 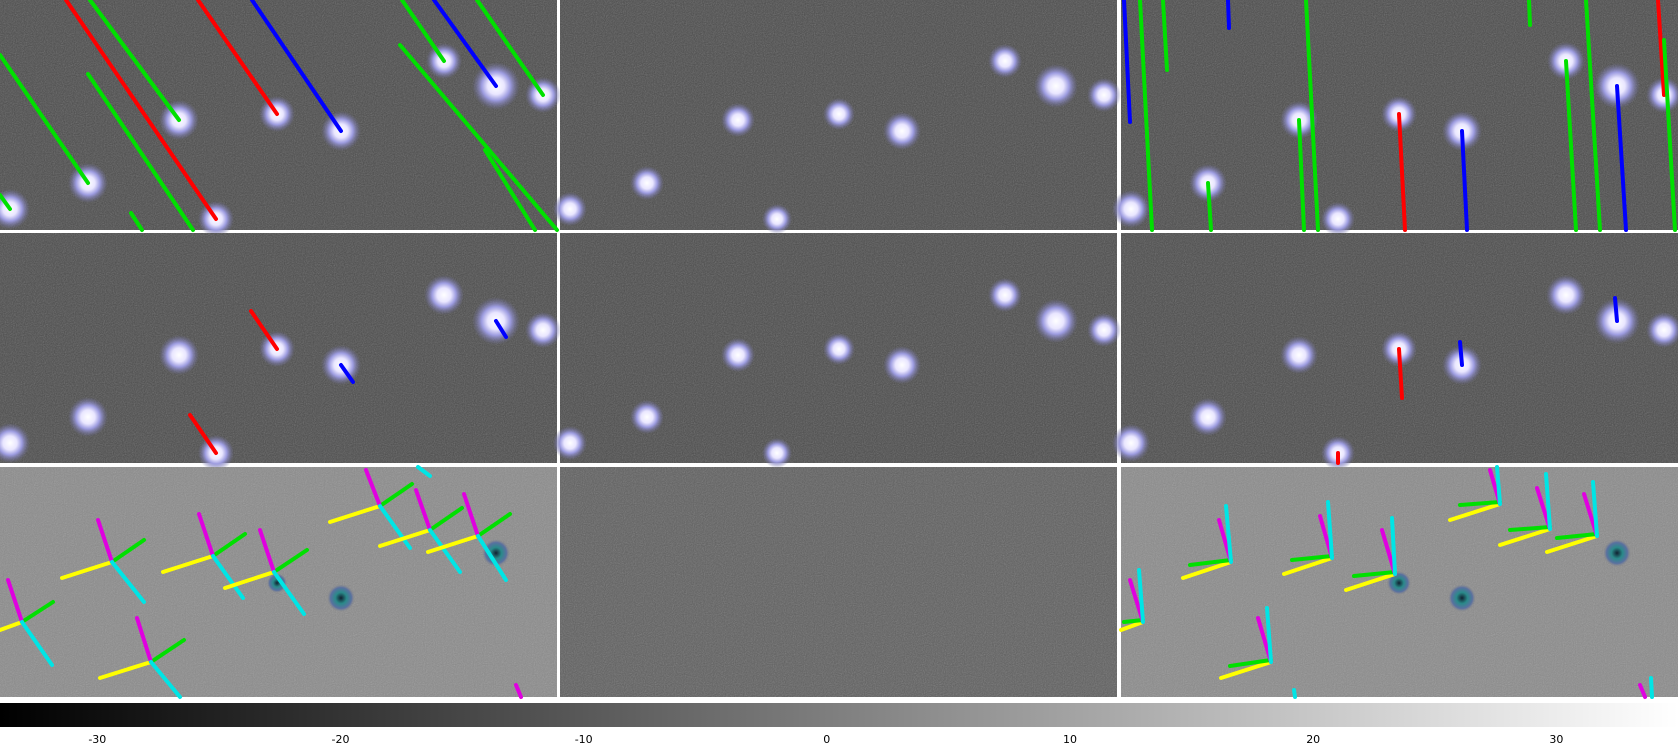 I want to click on panel-8-noise, so click(x=838, y=582).